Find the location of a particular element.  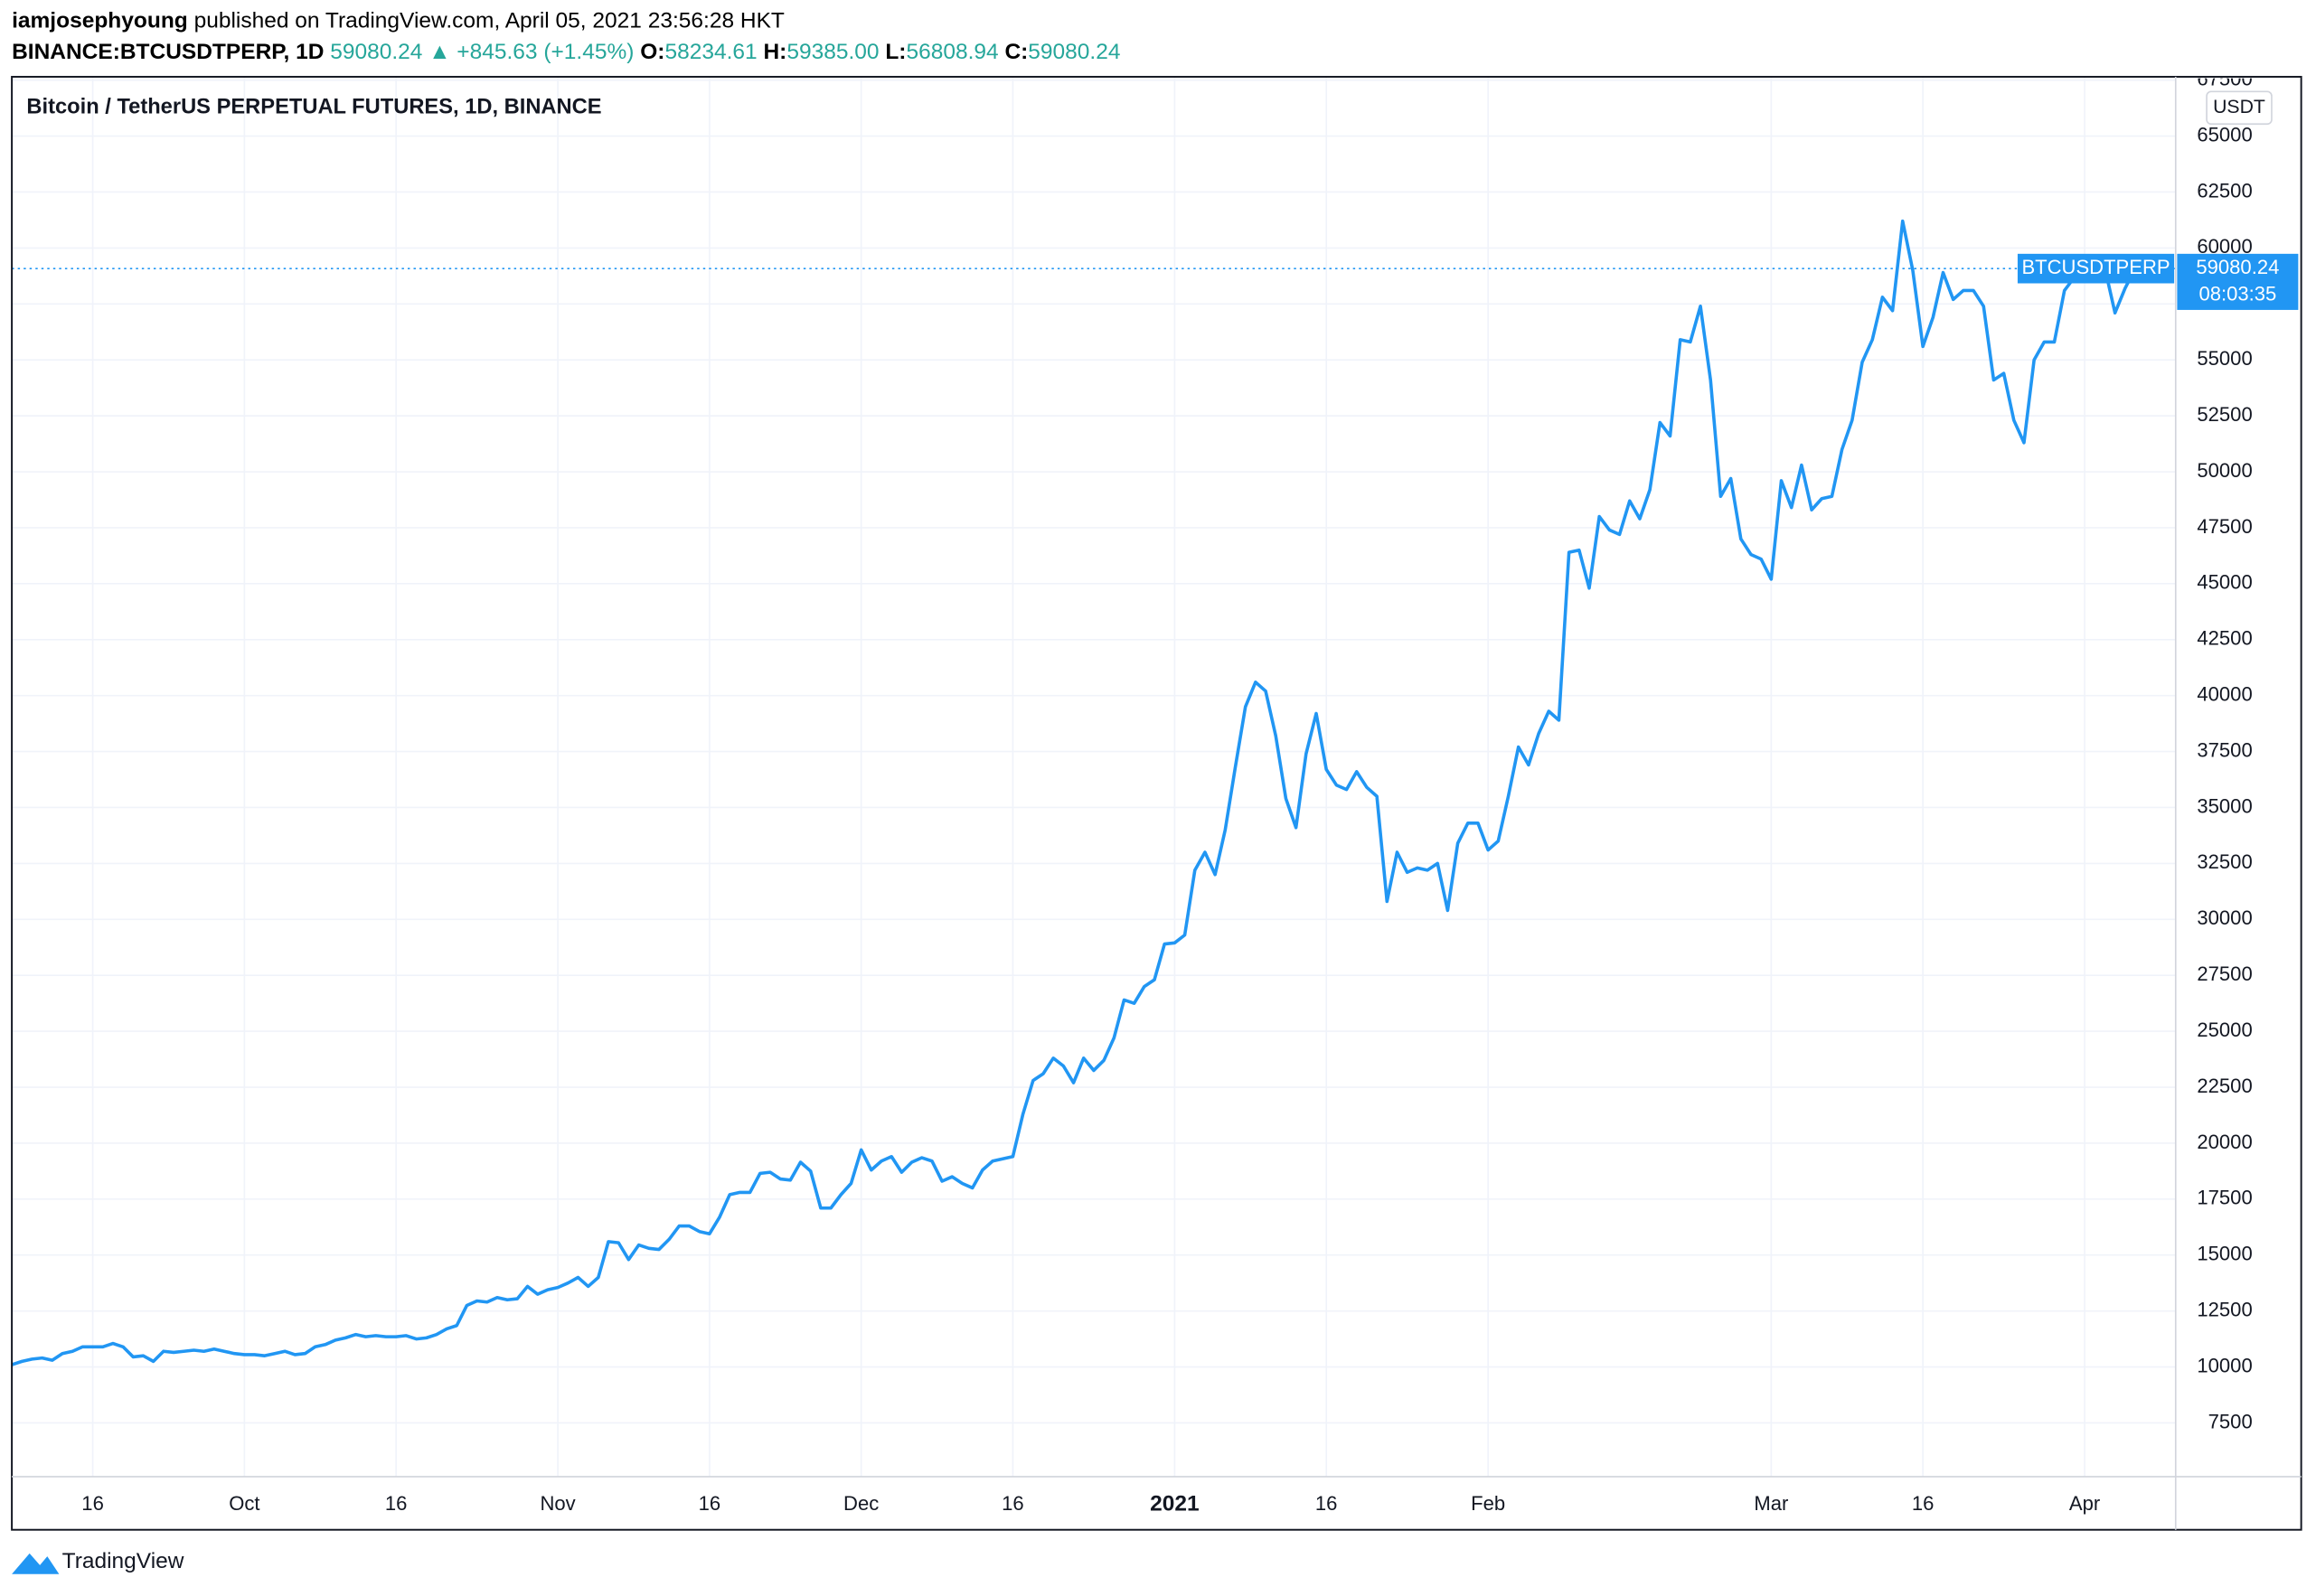

x-tick-label: 2021 is located at coordinates (1175, 1503).